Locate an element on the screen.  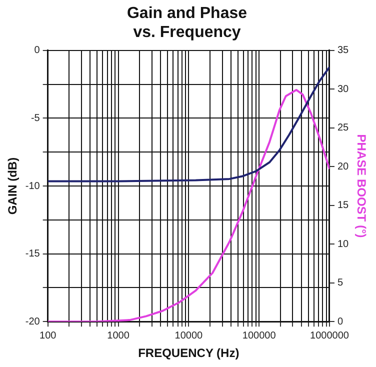
y2-tick-label: 15 is located at coordinates (343, 206).